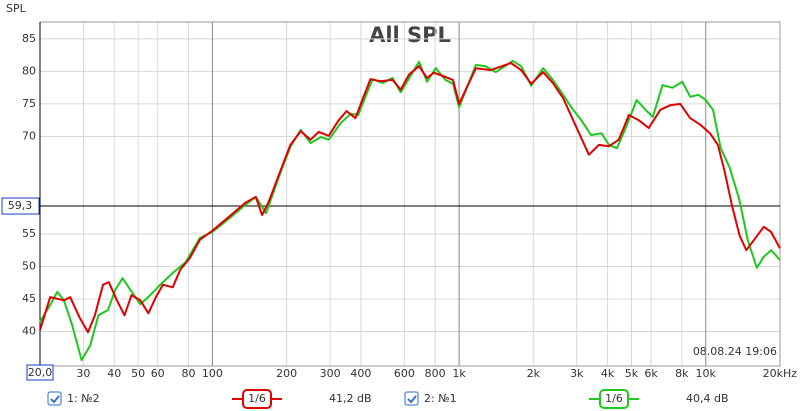  What do you see at coordinates (534, 373) in the screenshot?
I see `x-tick-label: 2k` at bounding box center [534, 373].